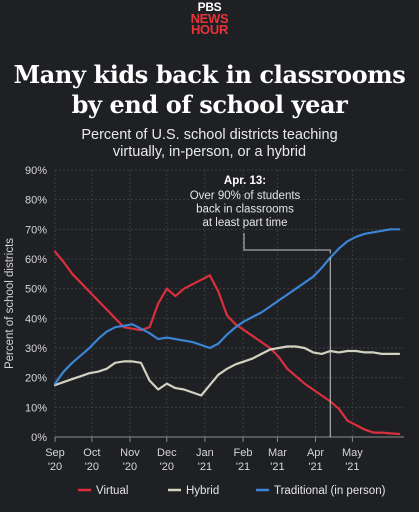 The height and width of the screenshot is (512, 419). I want to click on legend-label-traditional: Traditional (in person), so click(330, 491).